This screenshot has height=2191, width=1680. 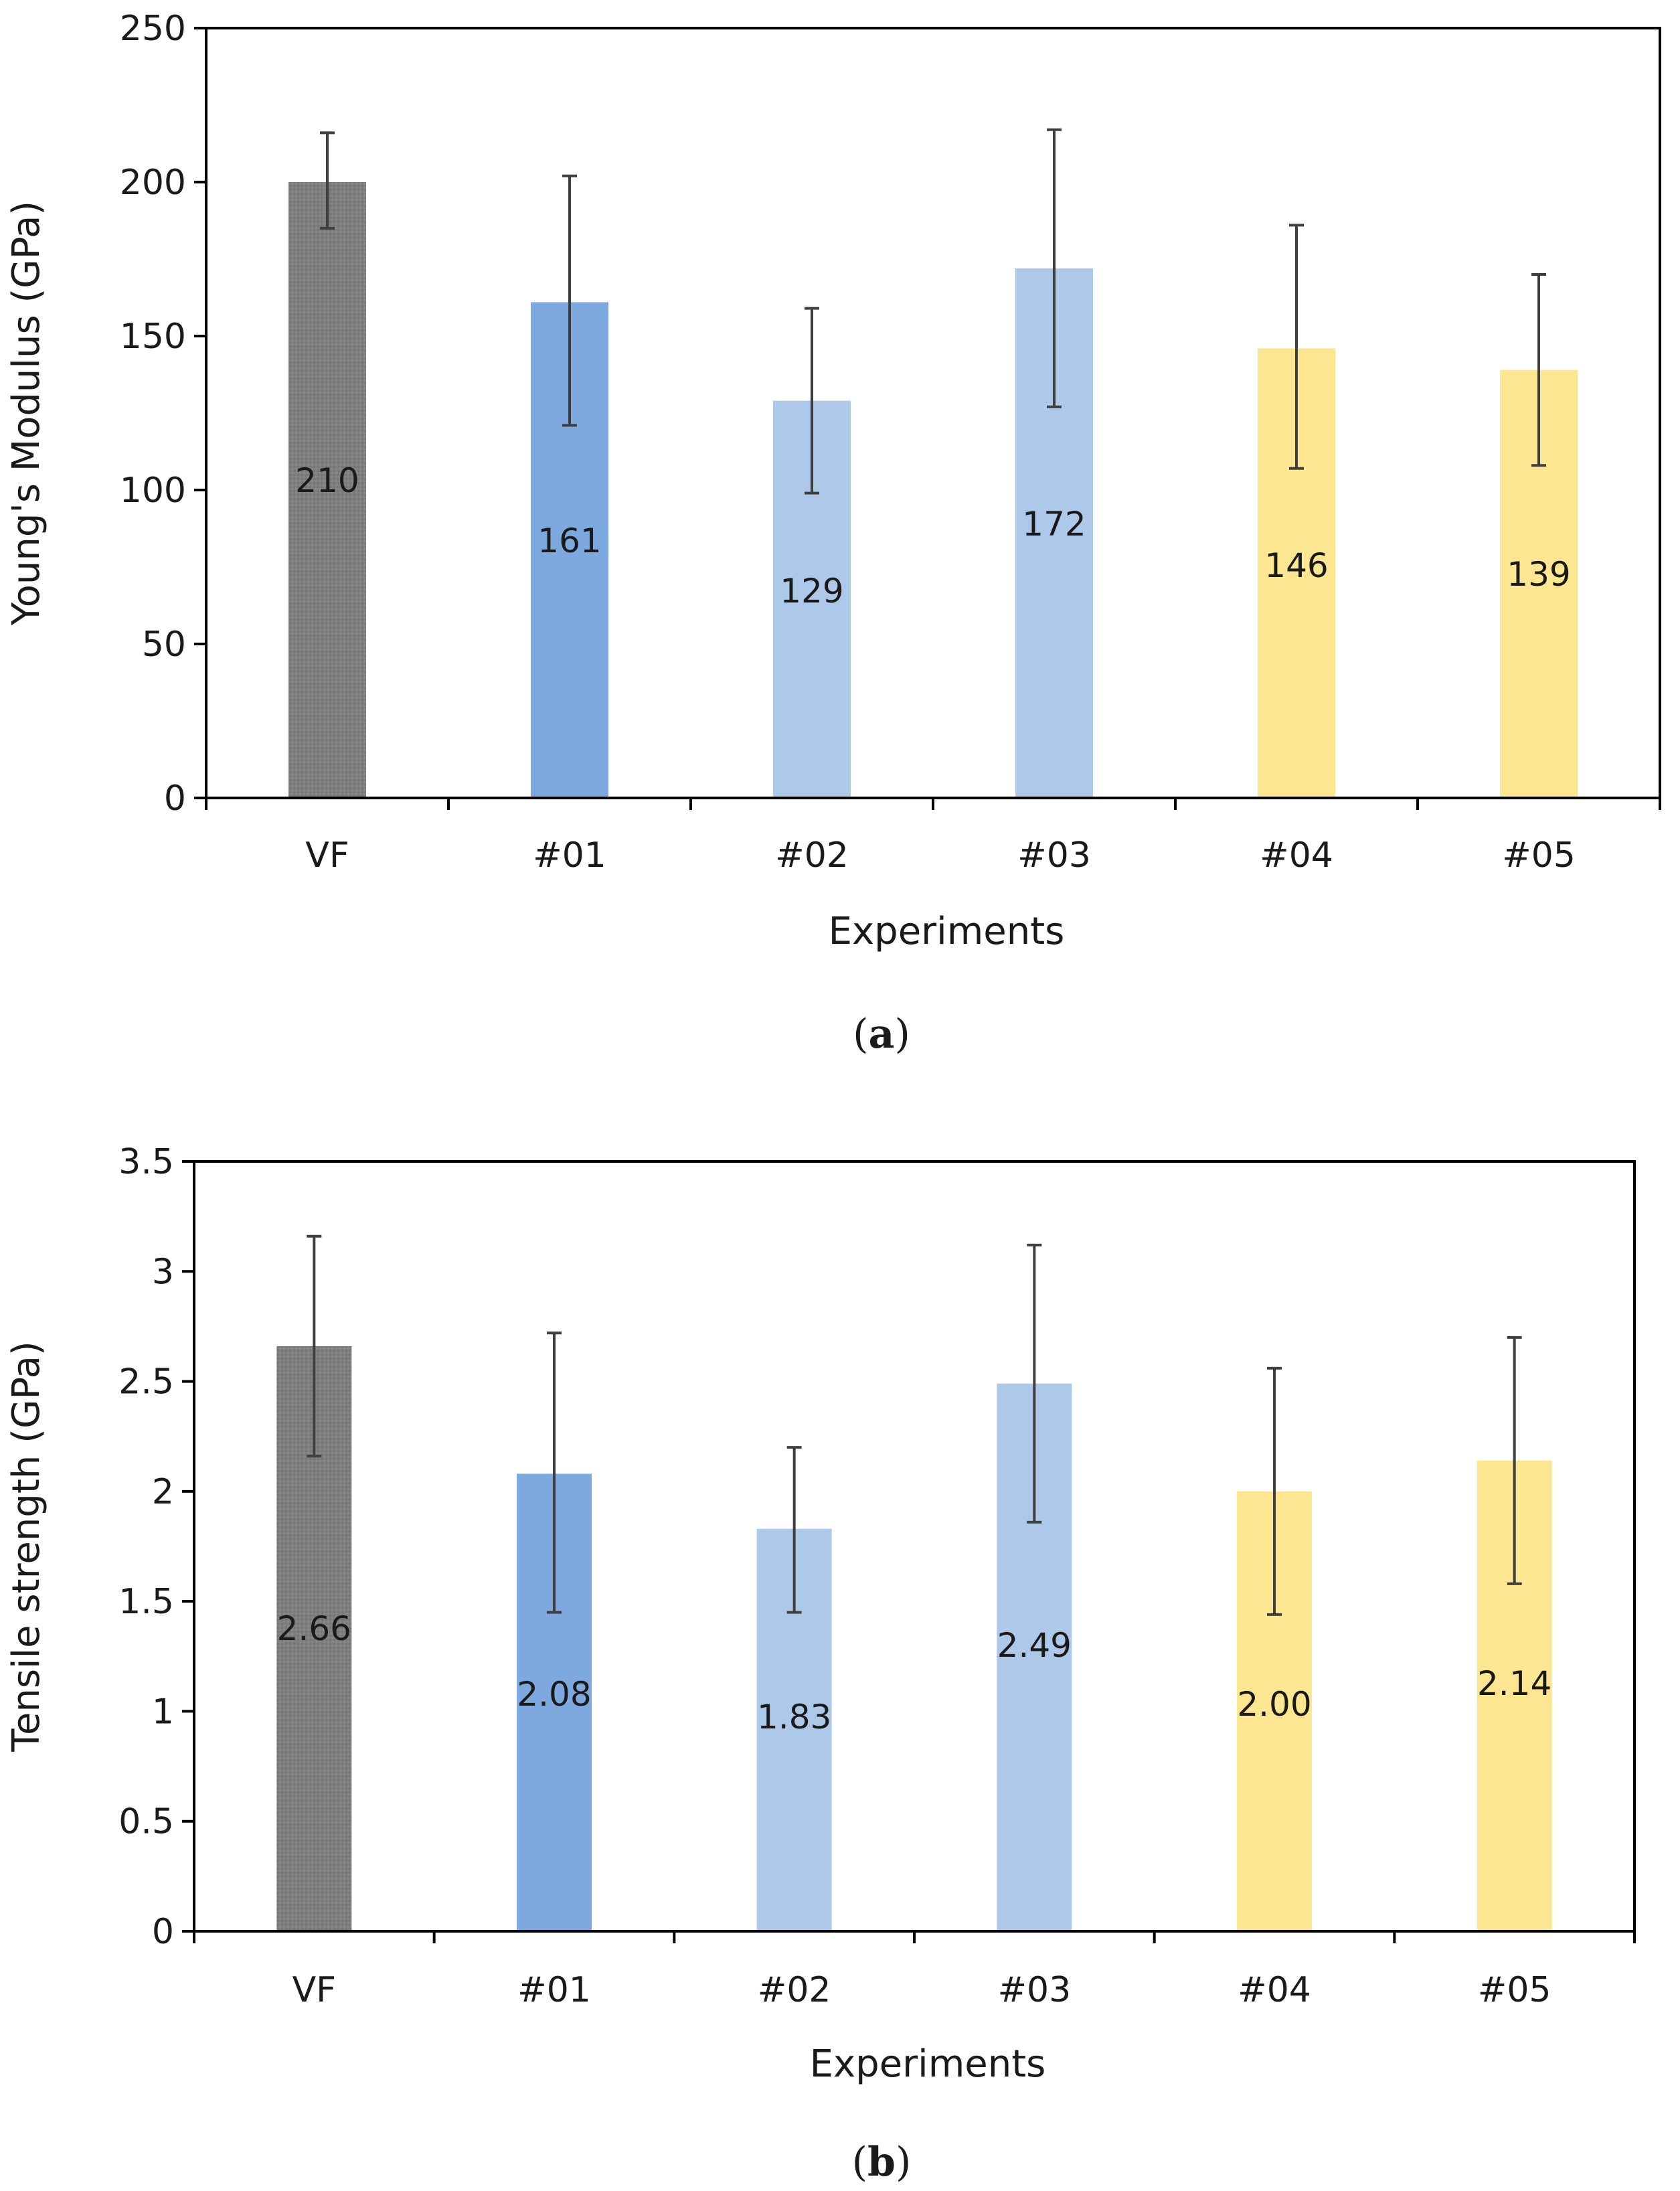 I want to click on data-label: 1.83, so click(x=794, y=1717).